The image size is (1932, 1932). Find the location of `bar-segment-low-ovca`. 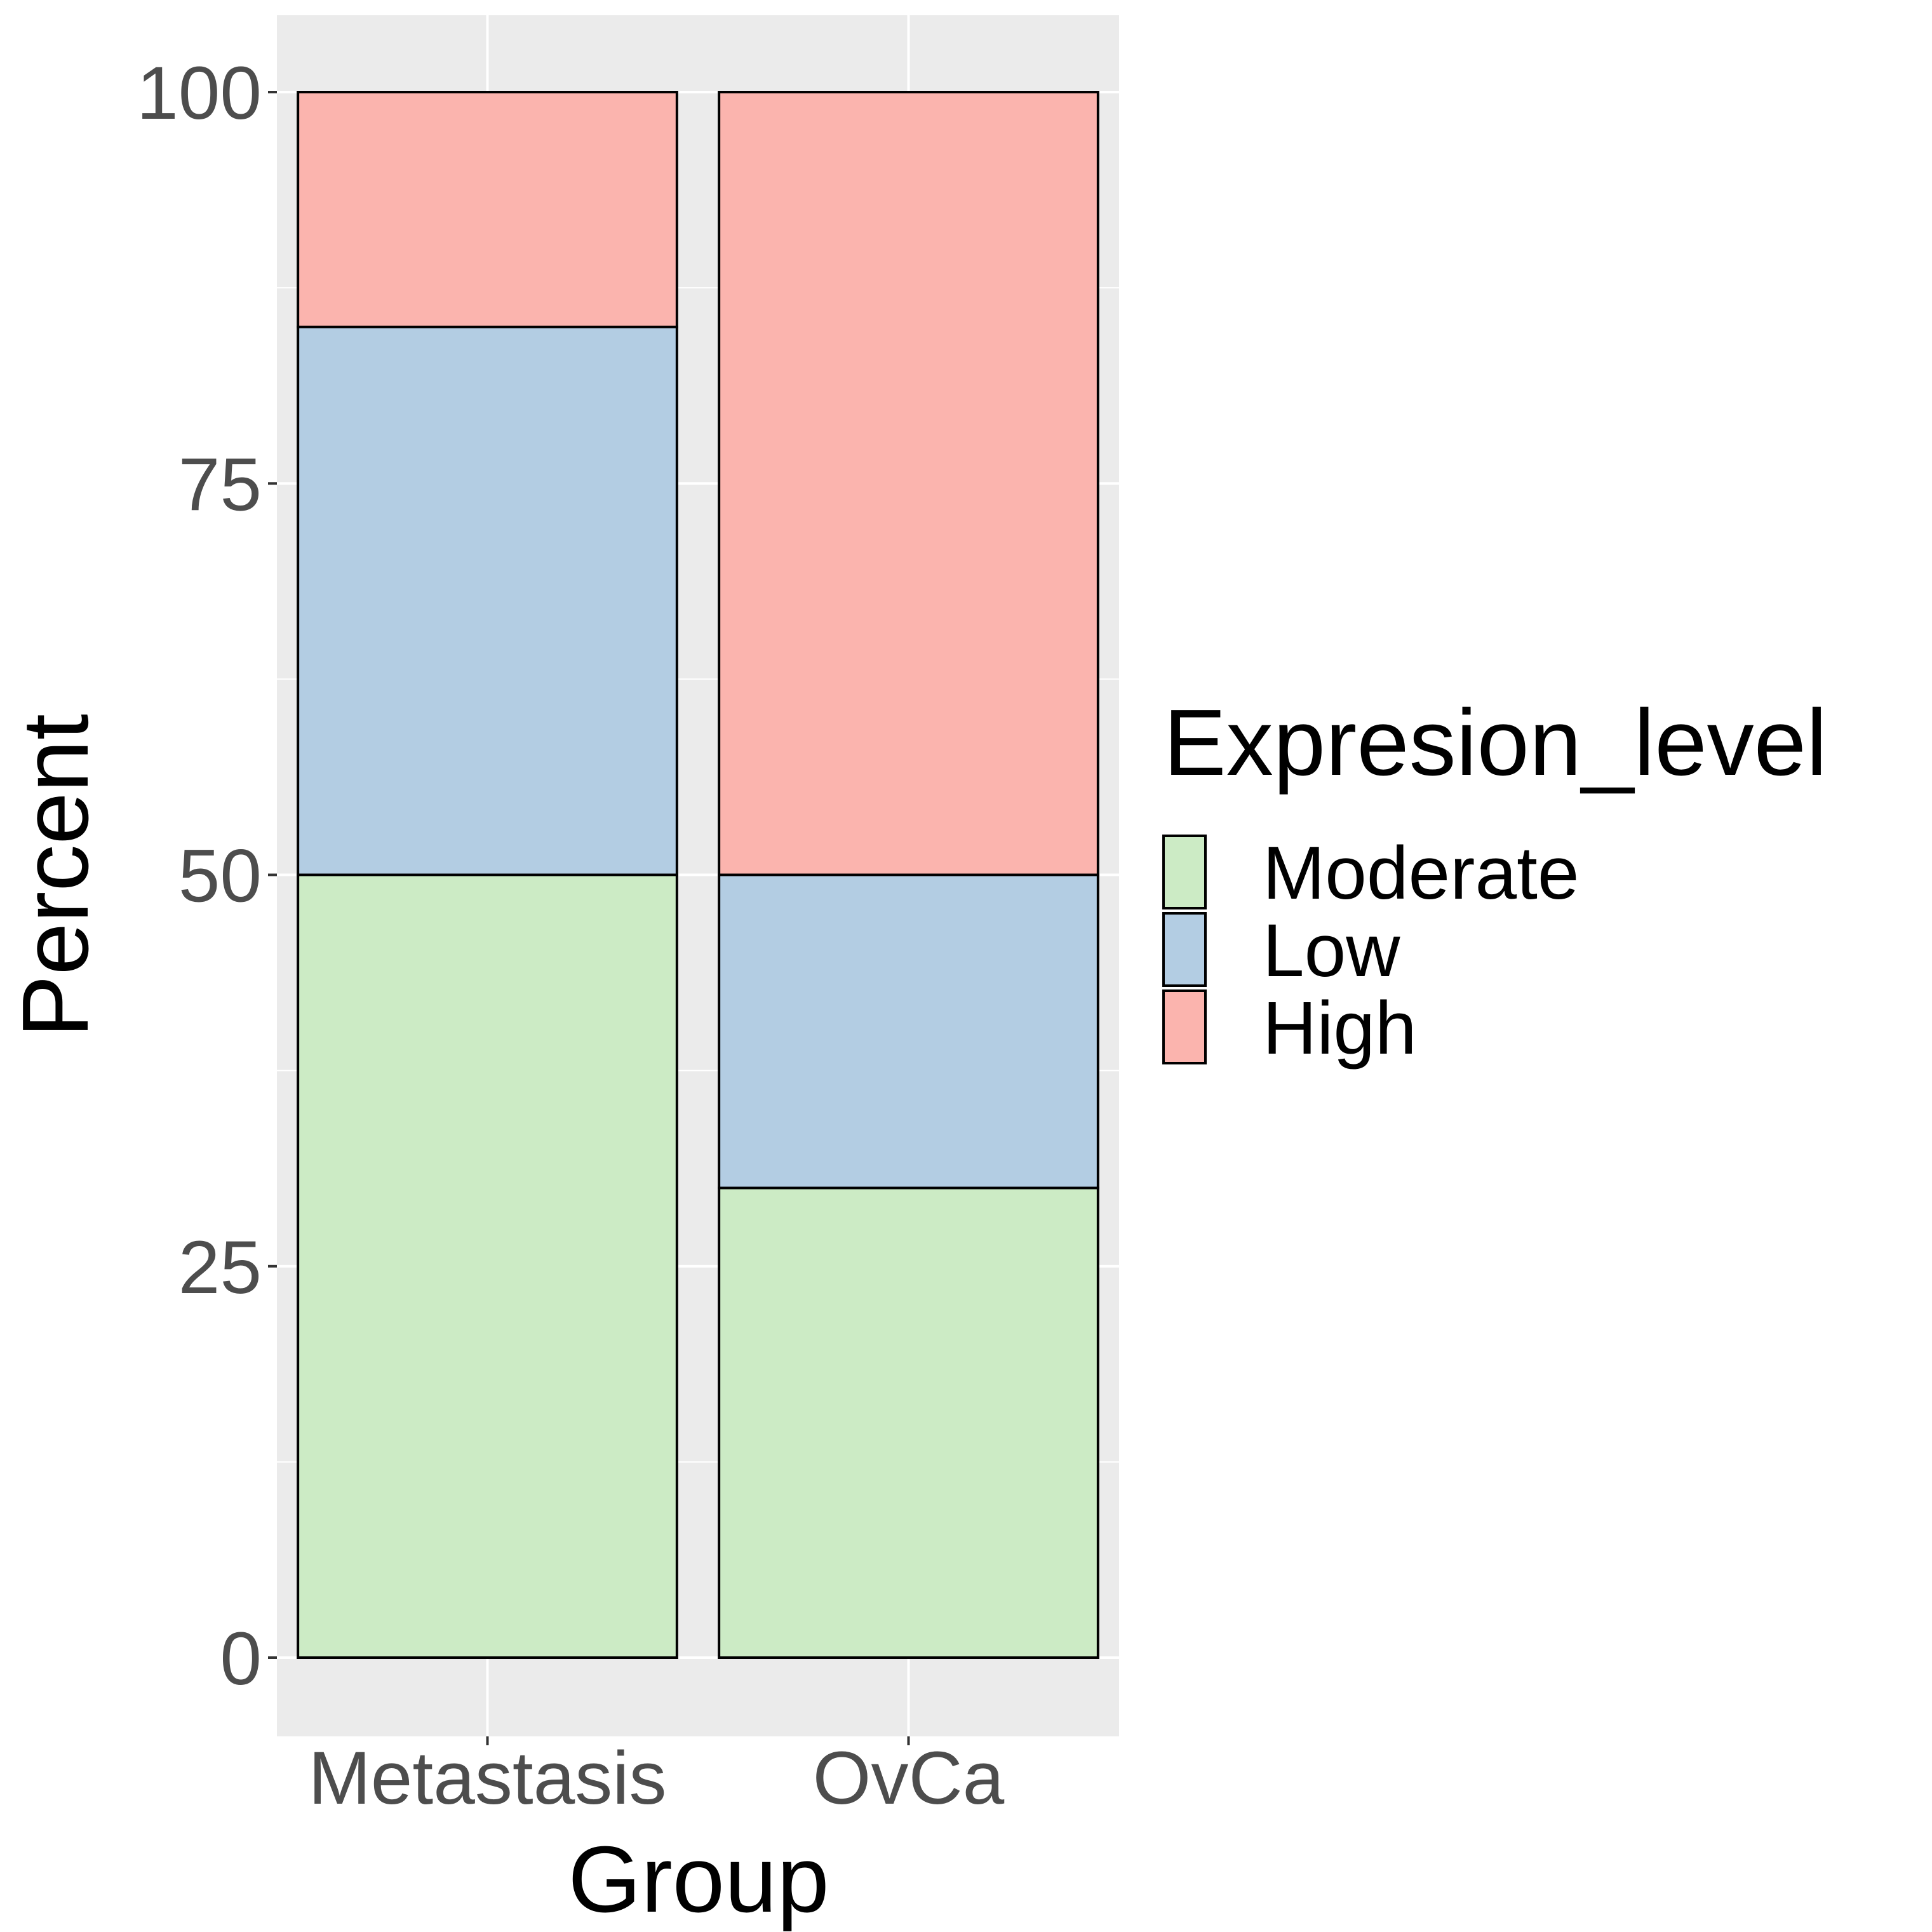

bar-segment-low-ovca is located at coordinates (908, 1031).